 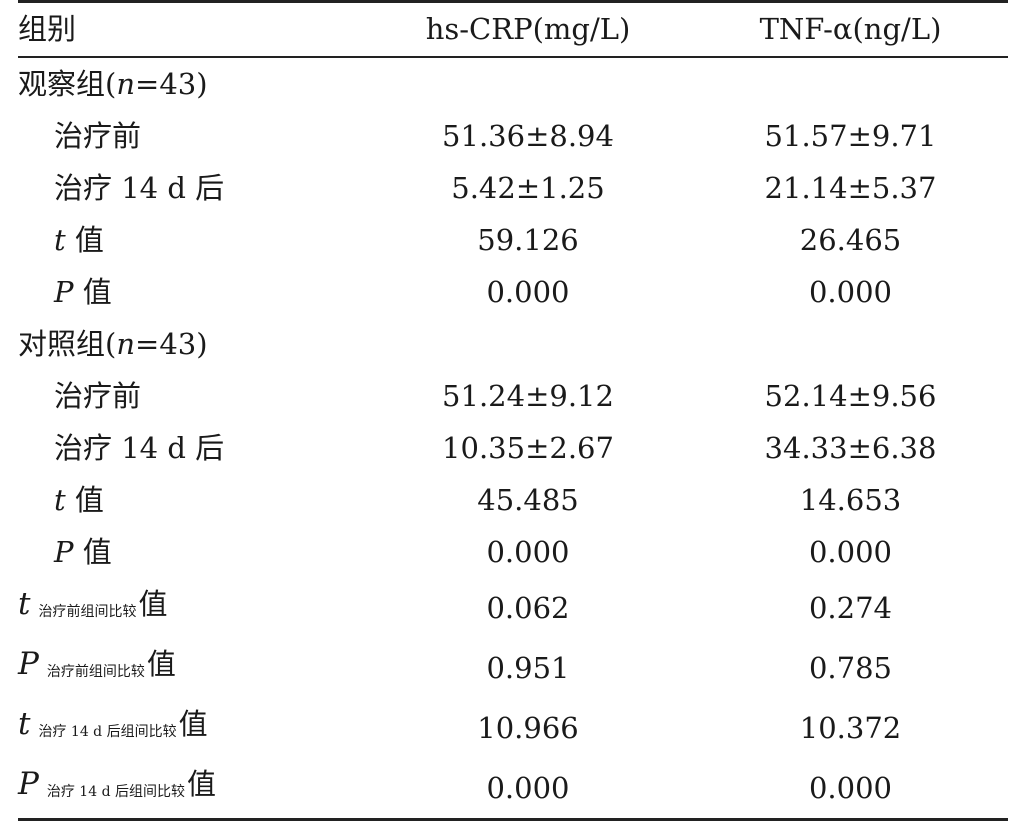 What do you see at coordinates (513, 819) in the screenshot?
I see `bottom-rule` at bounding box center [513, 819].